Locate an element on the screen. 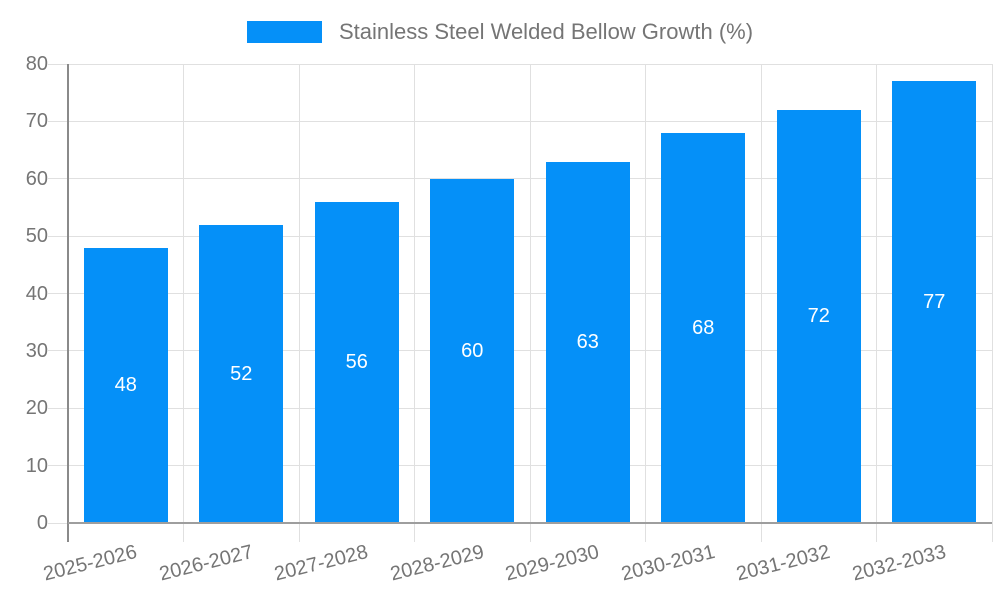 The height and width of the screenshot is (600, 1000). y-tick-label: 50 is located at coordinates (36, 236).